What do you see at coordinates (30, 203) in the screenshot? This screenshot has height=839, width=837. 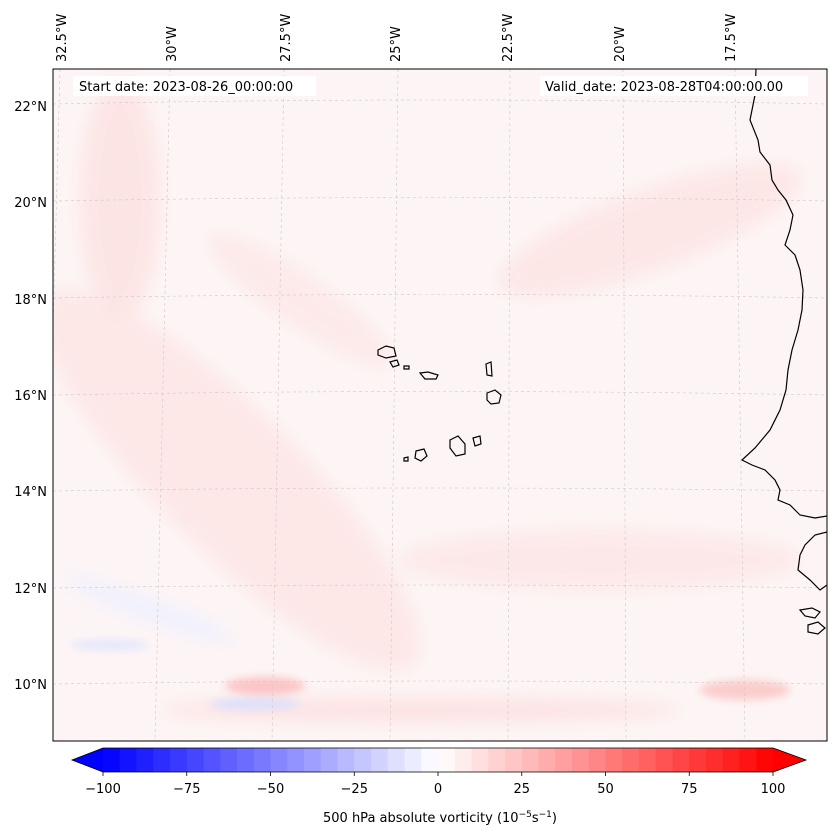 I see `lat-label: 20°N` at bounding box center [30, 203].